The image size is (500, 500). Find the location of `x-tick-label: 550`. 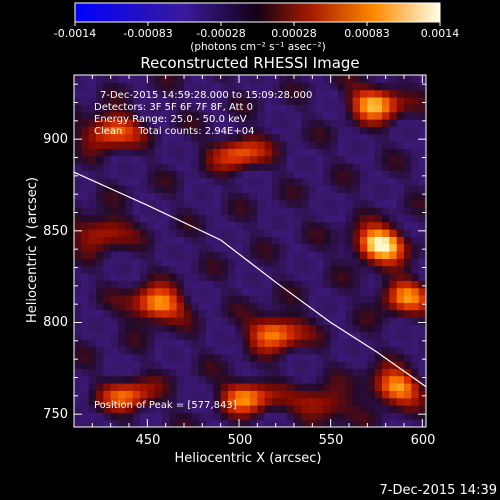

x-tick-label: 550 is located at coordinates (331, 440).